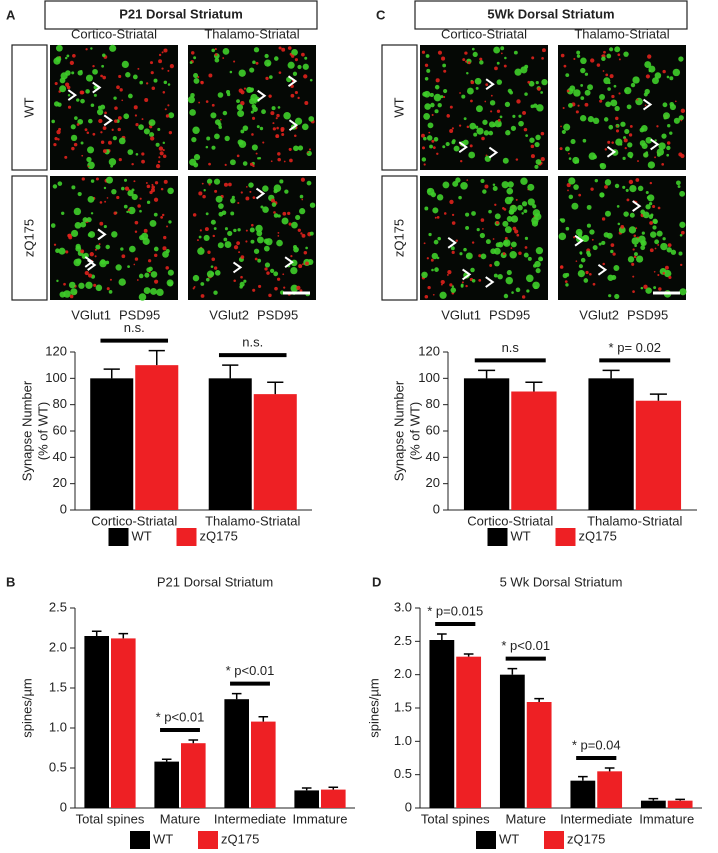 This screenshot has height=853, width=718. I want to click on stain-label: PSD95, so click(277, 314).